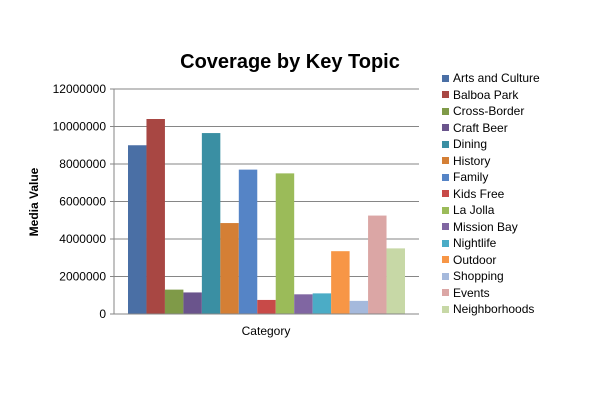  Describe the element at coordinates (137, 229) in the screenshot. I see `bar-arts-and-culture` at that location.